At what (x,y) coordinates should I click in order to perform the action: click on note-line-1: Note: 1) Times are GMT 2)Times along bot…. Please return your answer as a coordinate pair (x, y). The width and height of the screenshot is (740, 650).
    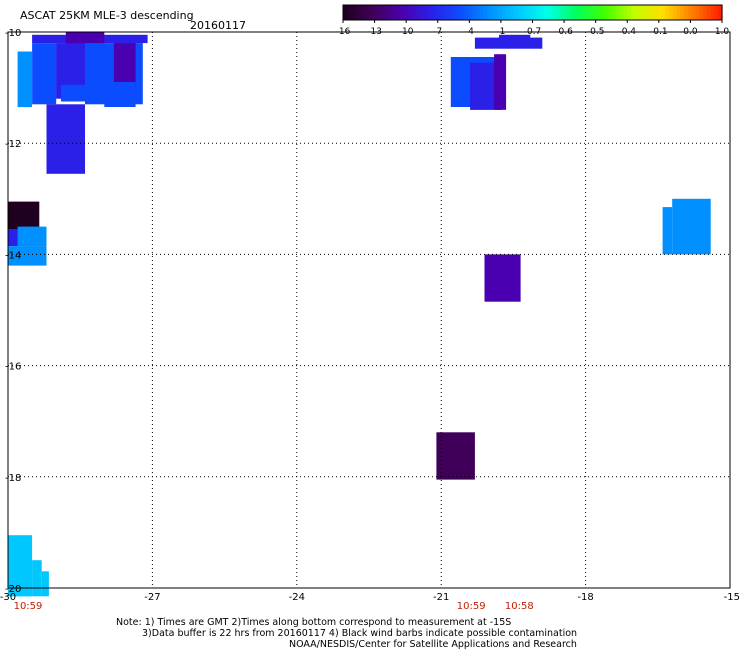
    Looking at the image, I should click on (313, 622).